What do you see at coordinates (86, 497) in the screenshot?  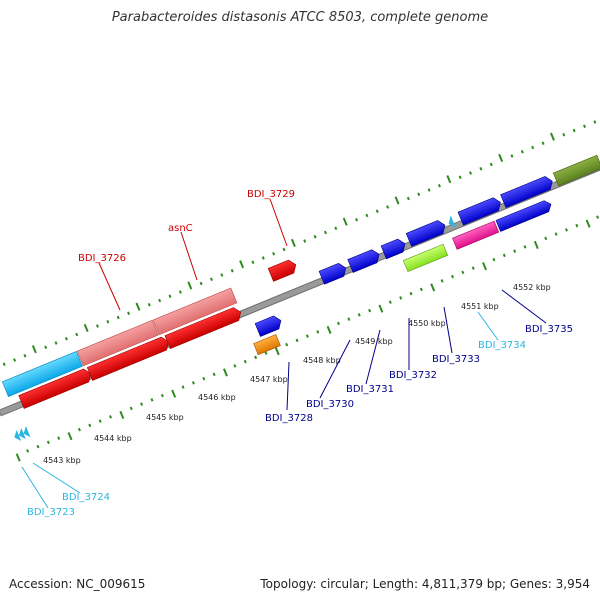 I see `gene-label-bdi-3724: BDI_3724` at bounding box center [86, 497].